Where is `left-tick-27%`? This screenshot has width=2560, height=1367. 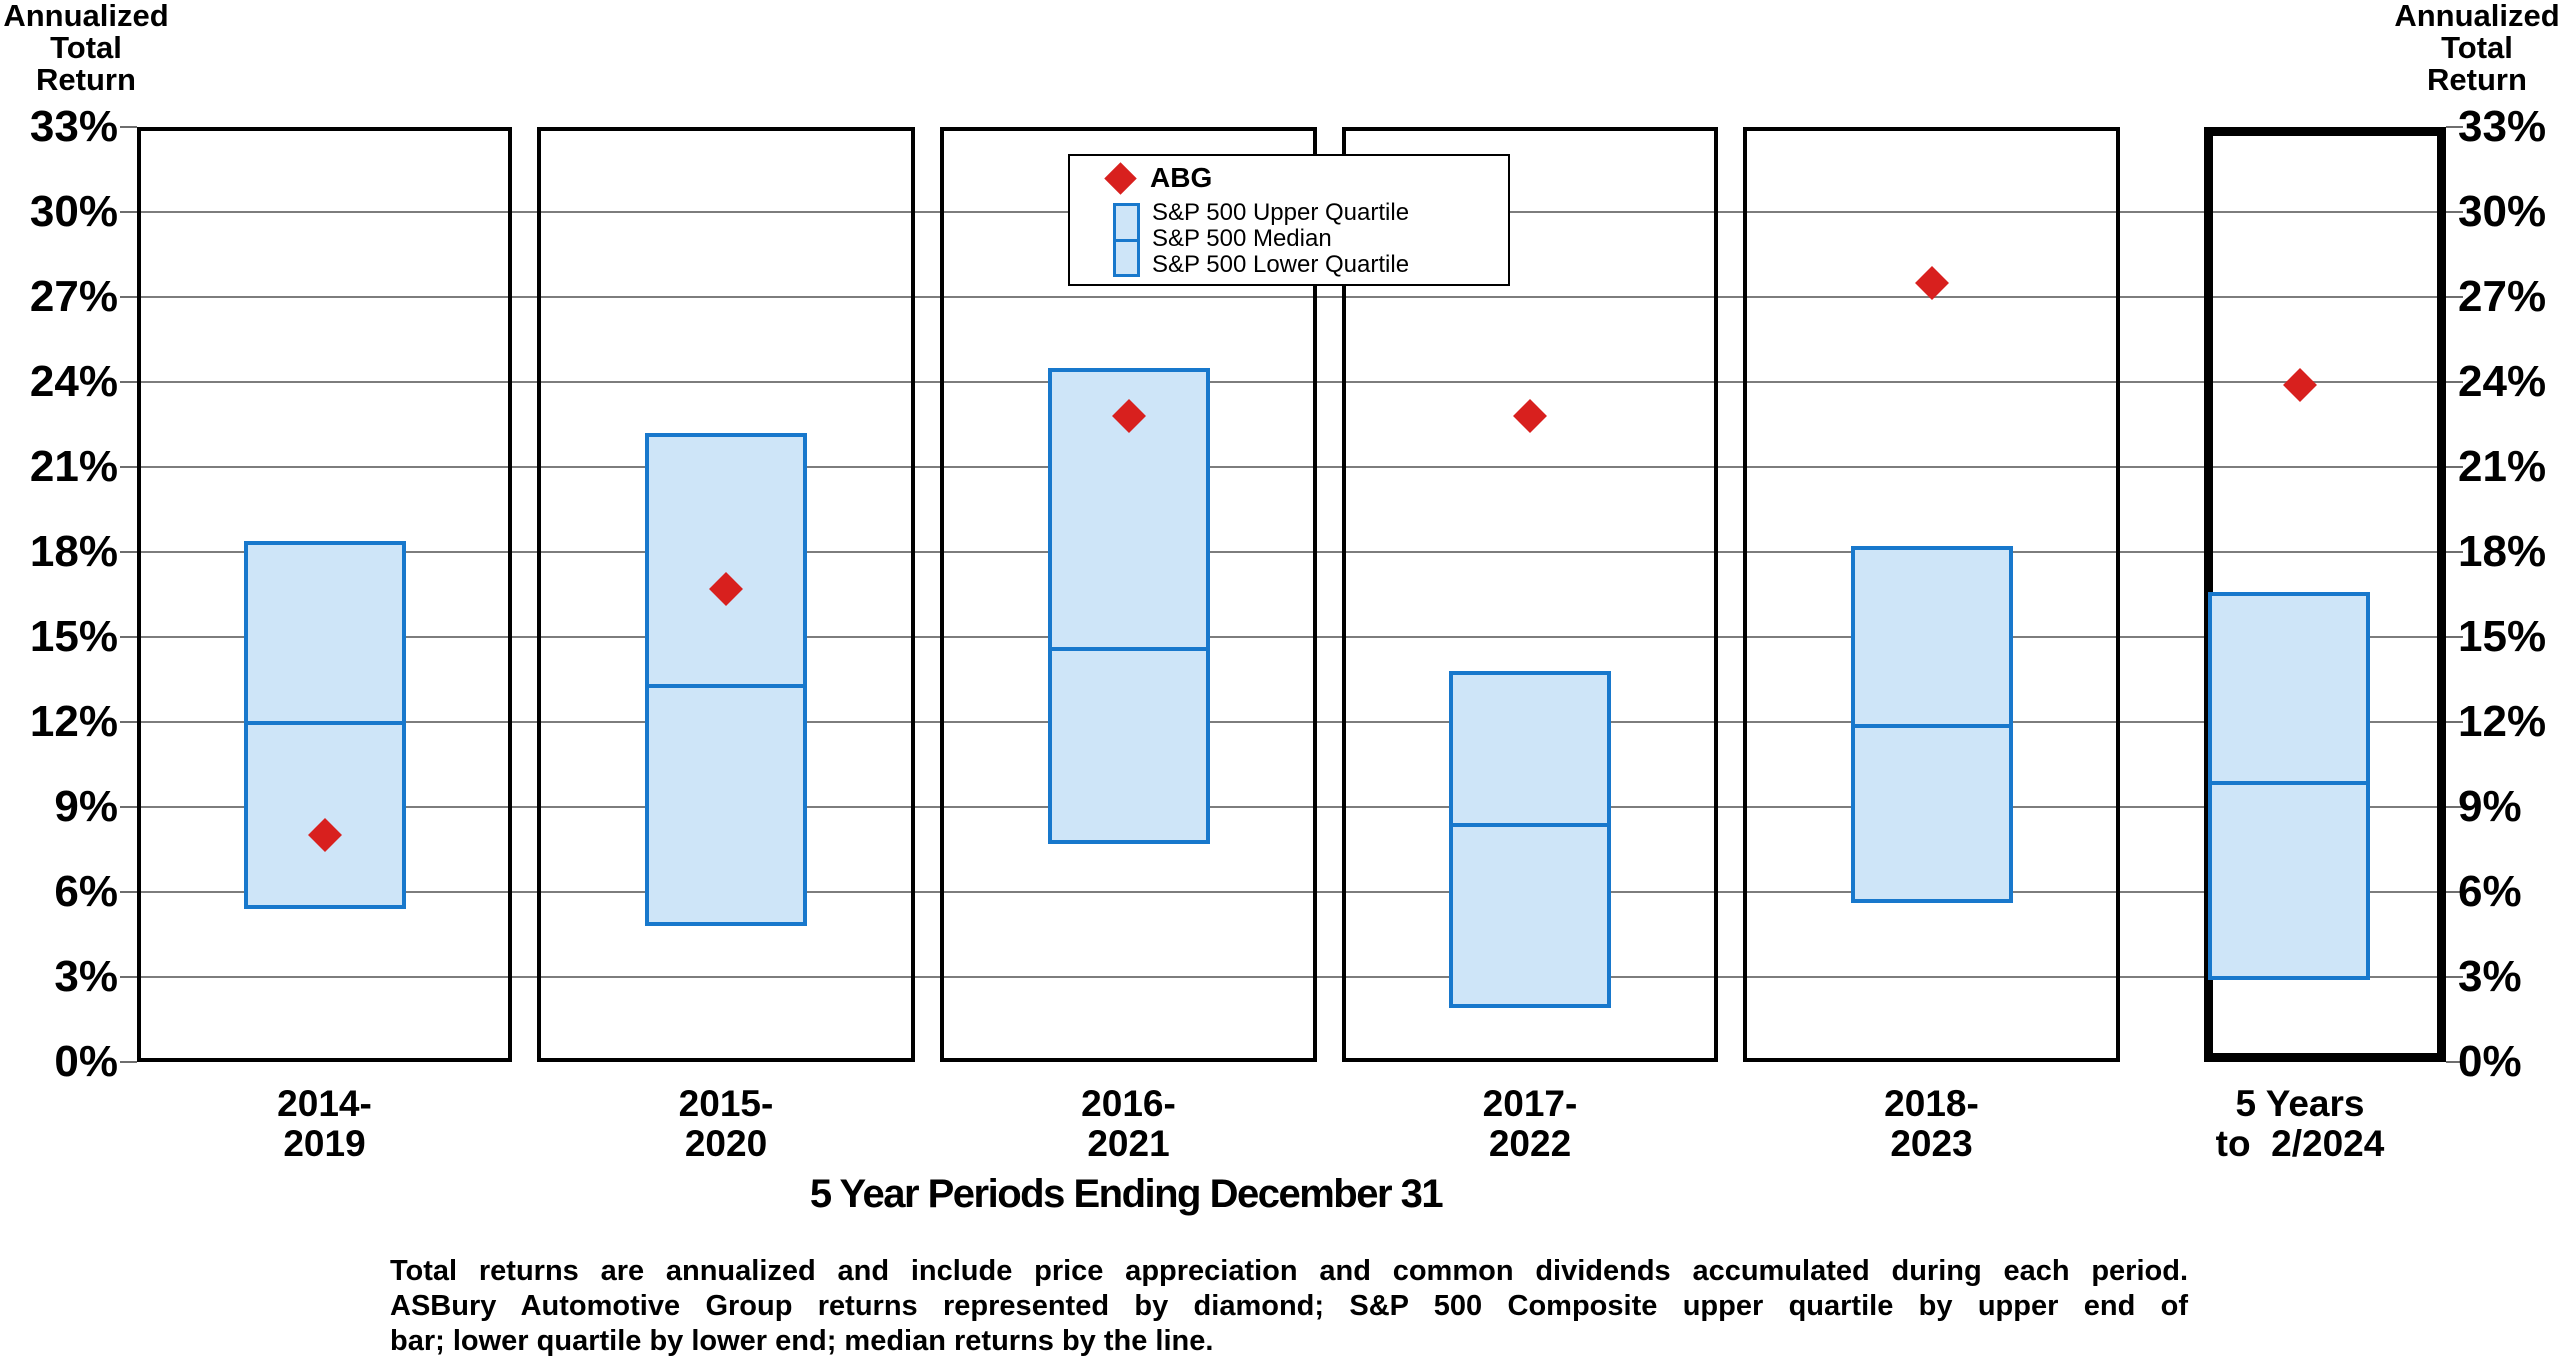 left-tick-27% is located at coordinates (128, 297).